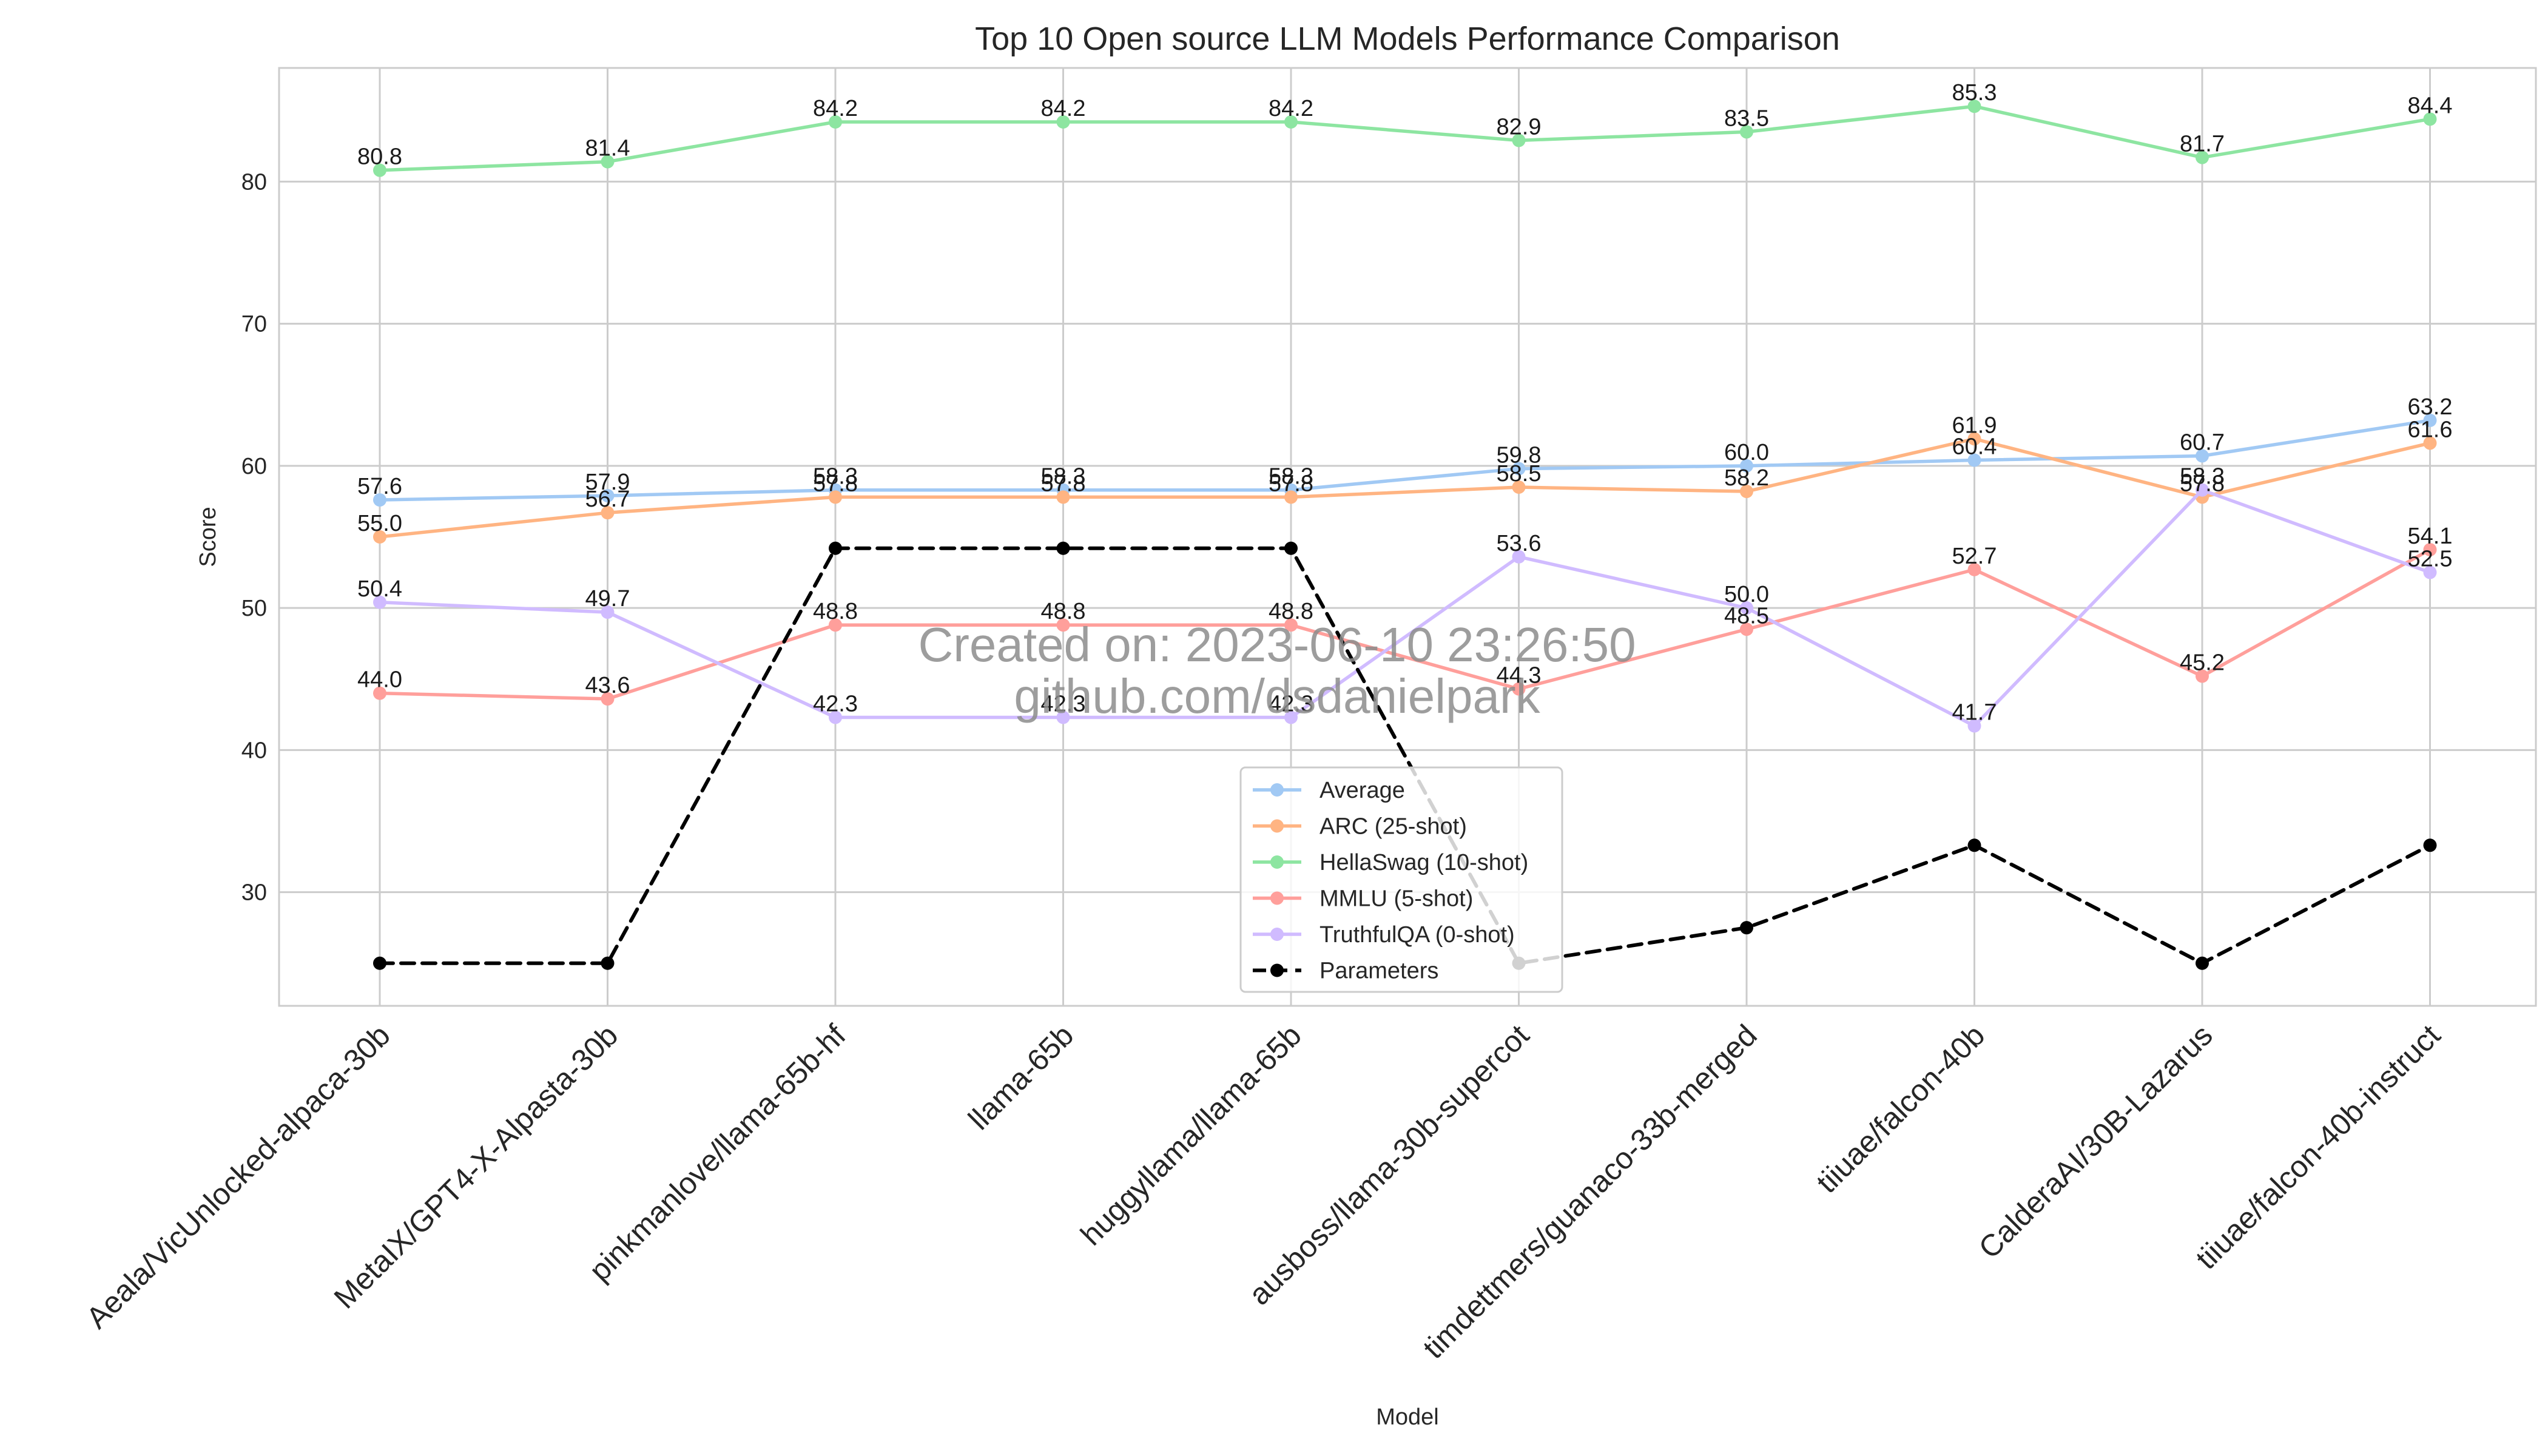  I want to click on legend-entry: Parameters, so click(1379, 971).